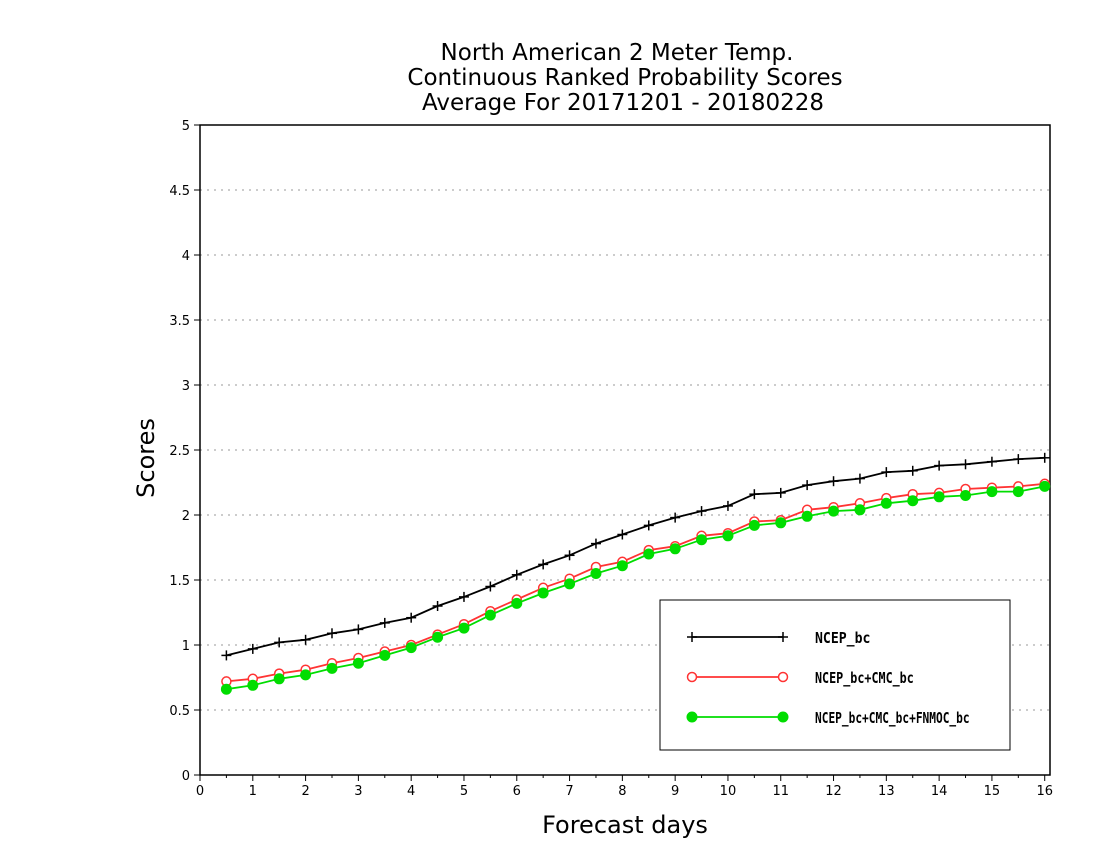  I want to click on legend-label: NCEP_bc, so click(842, 638).